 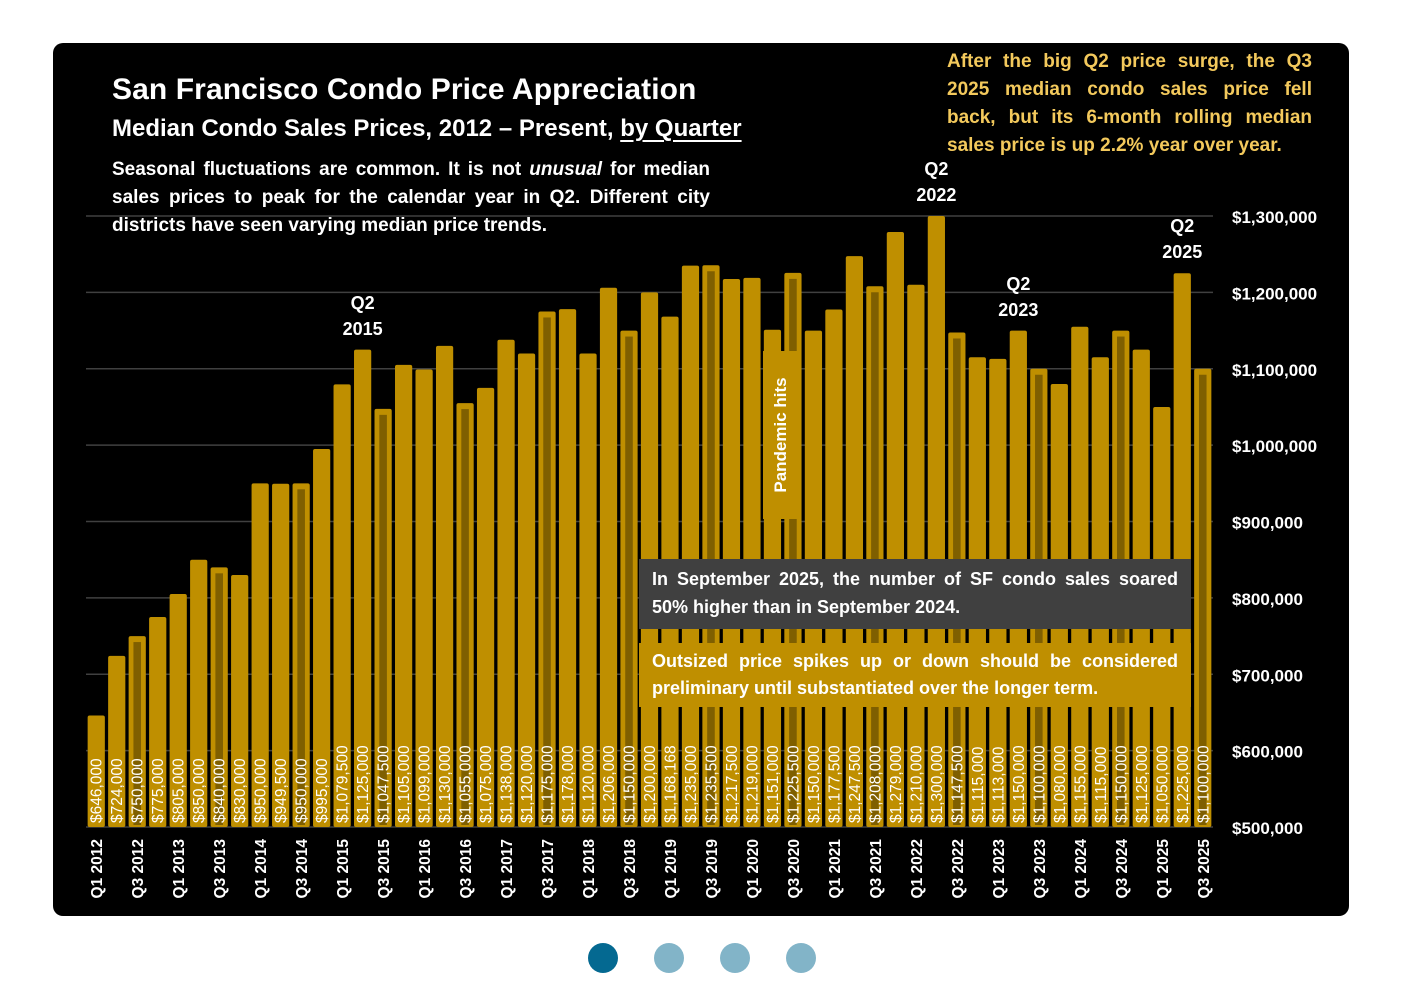 What do you see at coordinates (507, 784) in the screenshot?
I see `data-label: $1,138,000` at bounding box center [507, 784].